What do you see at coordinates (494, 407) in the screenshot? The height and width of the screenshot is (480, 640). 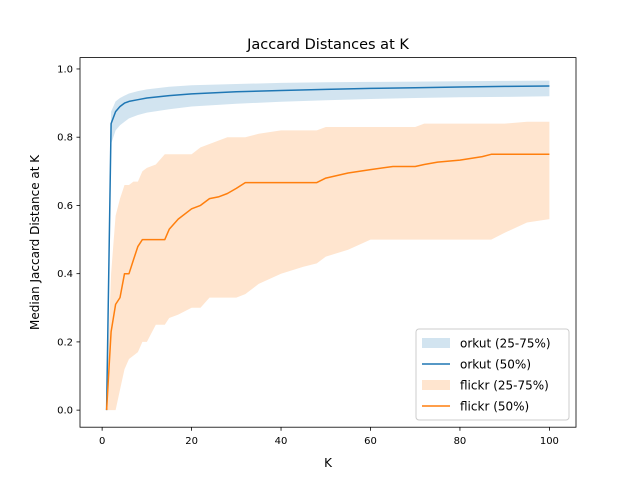 I see `legend-label: flickr (50%)` at bounding box center [494, 407].